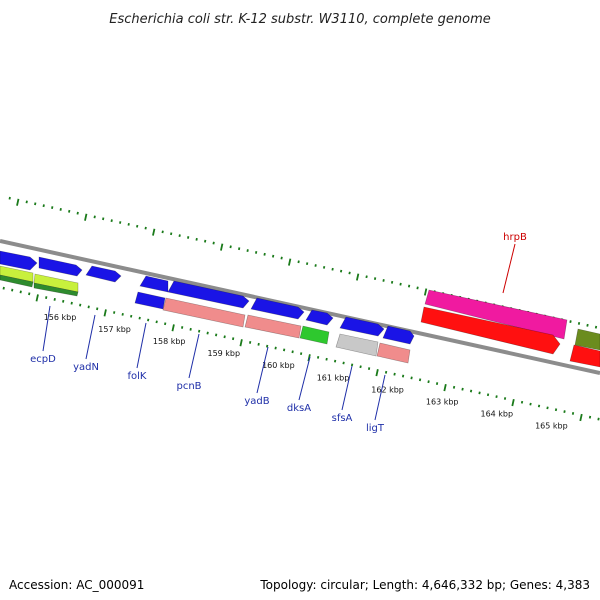  Describe the element at coordinates (223, 353) in the screenshot. I see `kbp-tick-label: 159 kbp` at that location.